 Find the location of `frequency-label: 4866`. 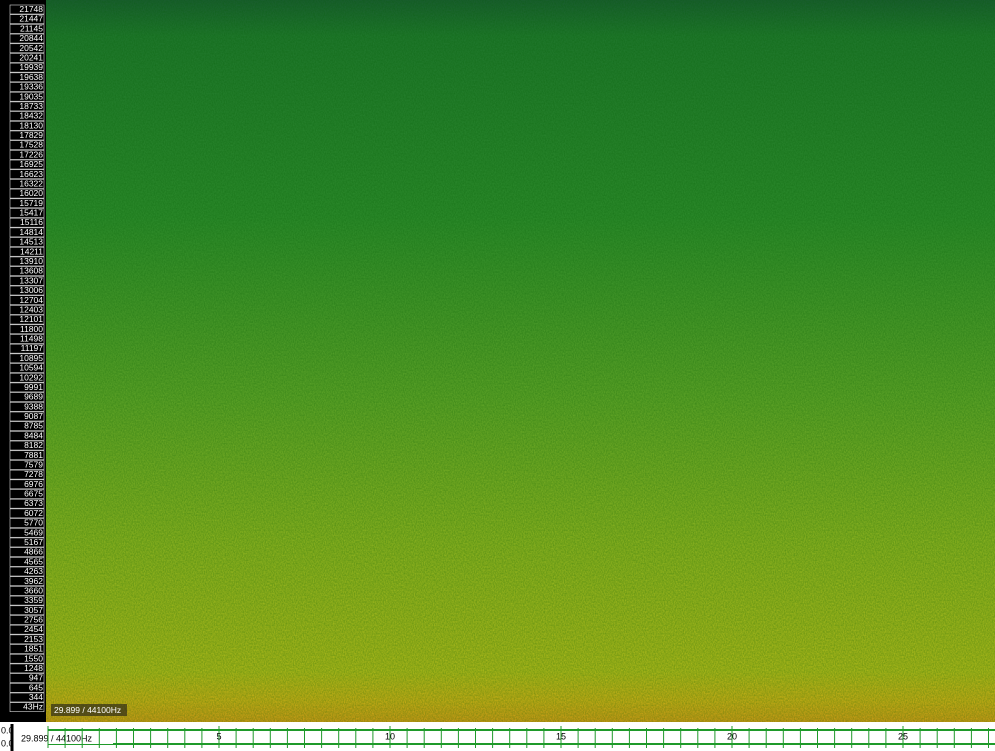

frequency-label: 4866 is located at coordinates (33, 552).